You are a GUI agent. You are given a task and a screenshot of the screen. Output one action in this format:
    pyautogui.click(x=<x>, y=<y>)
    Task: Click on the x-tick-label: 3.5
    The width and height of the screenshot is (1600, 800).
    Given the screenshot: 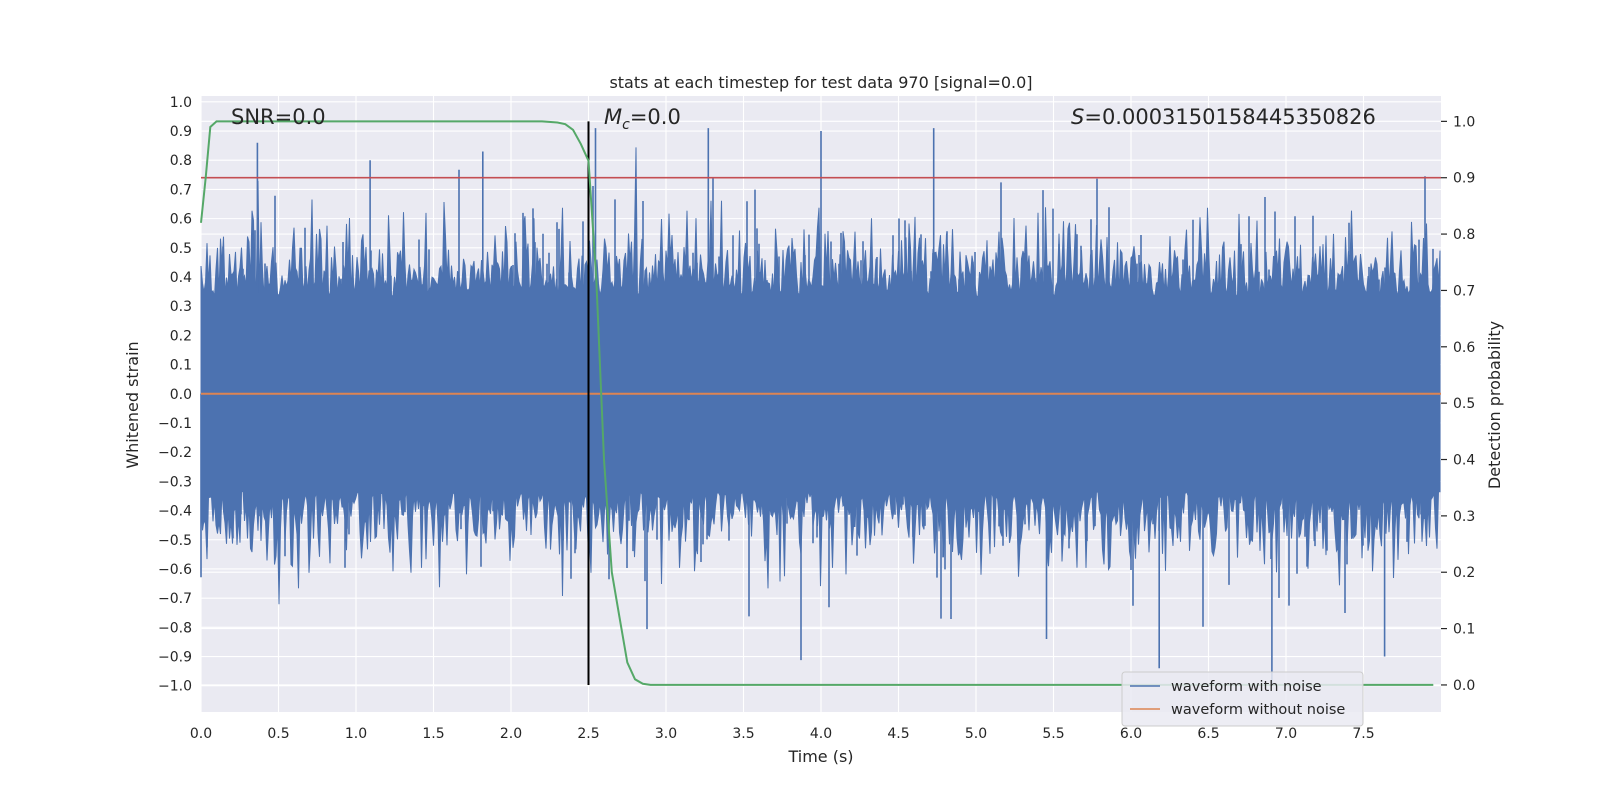 What is the action you would take?
    pyautogui.click(x=743, y=734)
    